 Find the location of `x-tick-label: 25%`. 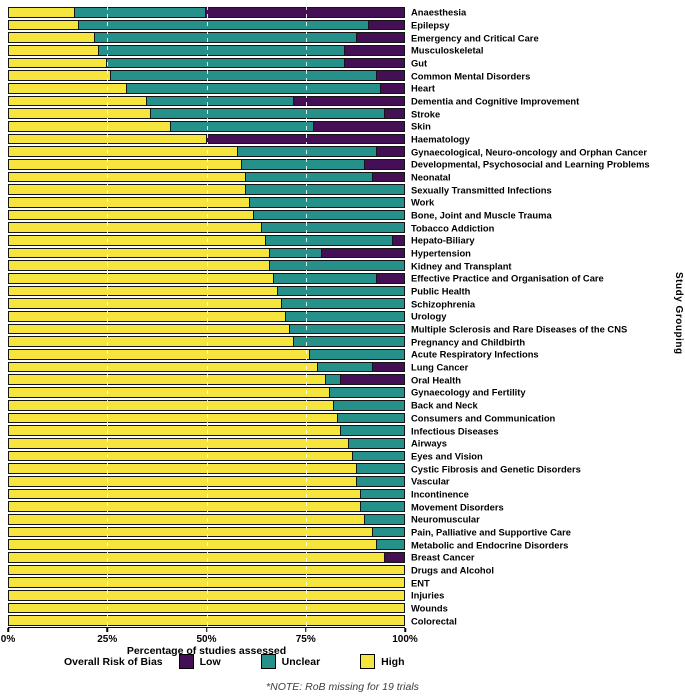

x-tick-label: 25% is located at coordinates (107, 639).